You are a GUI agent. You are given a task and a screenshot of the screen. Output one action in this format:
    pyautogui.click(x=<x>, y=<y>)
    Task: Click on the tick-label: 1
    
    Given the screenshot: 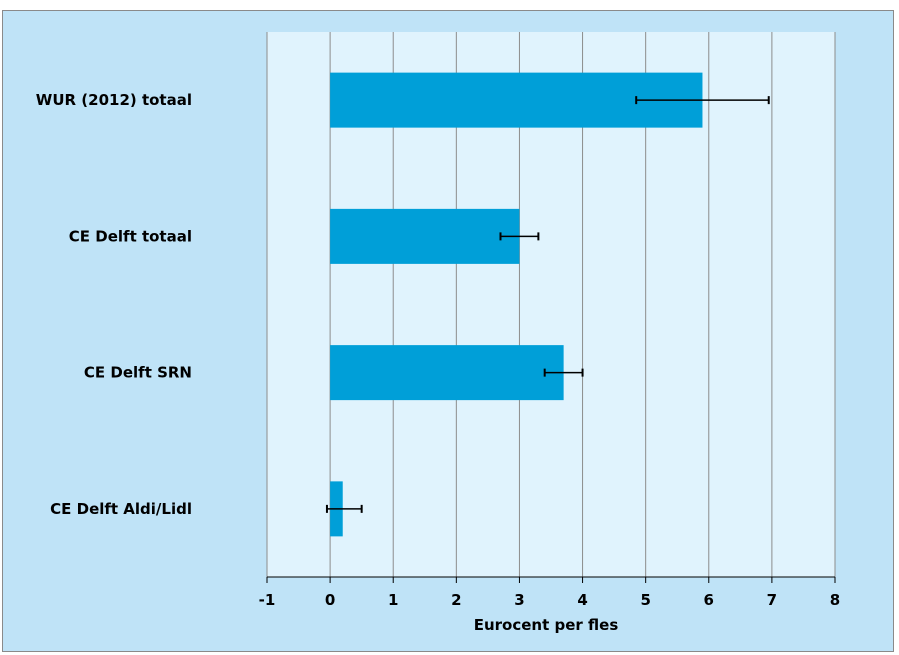 What is the action you would take?
    pyautogui.click(x=393, y=600)
    